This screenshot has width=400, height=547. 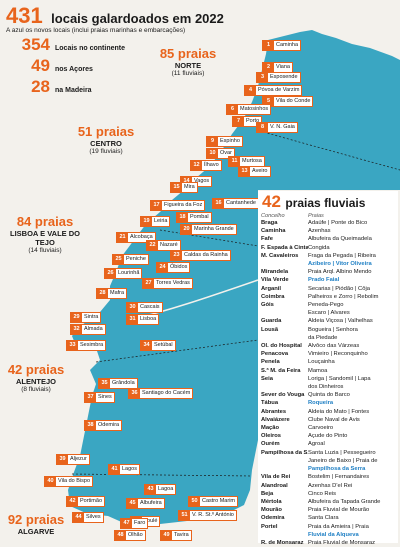 I want to click on region-name: NORTE, so click(x=188, y=65).